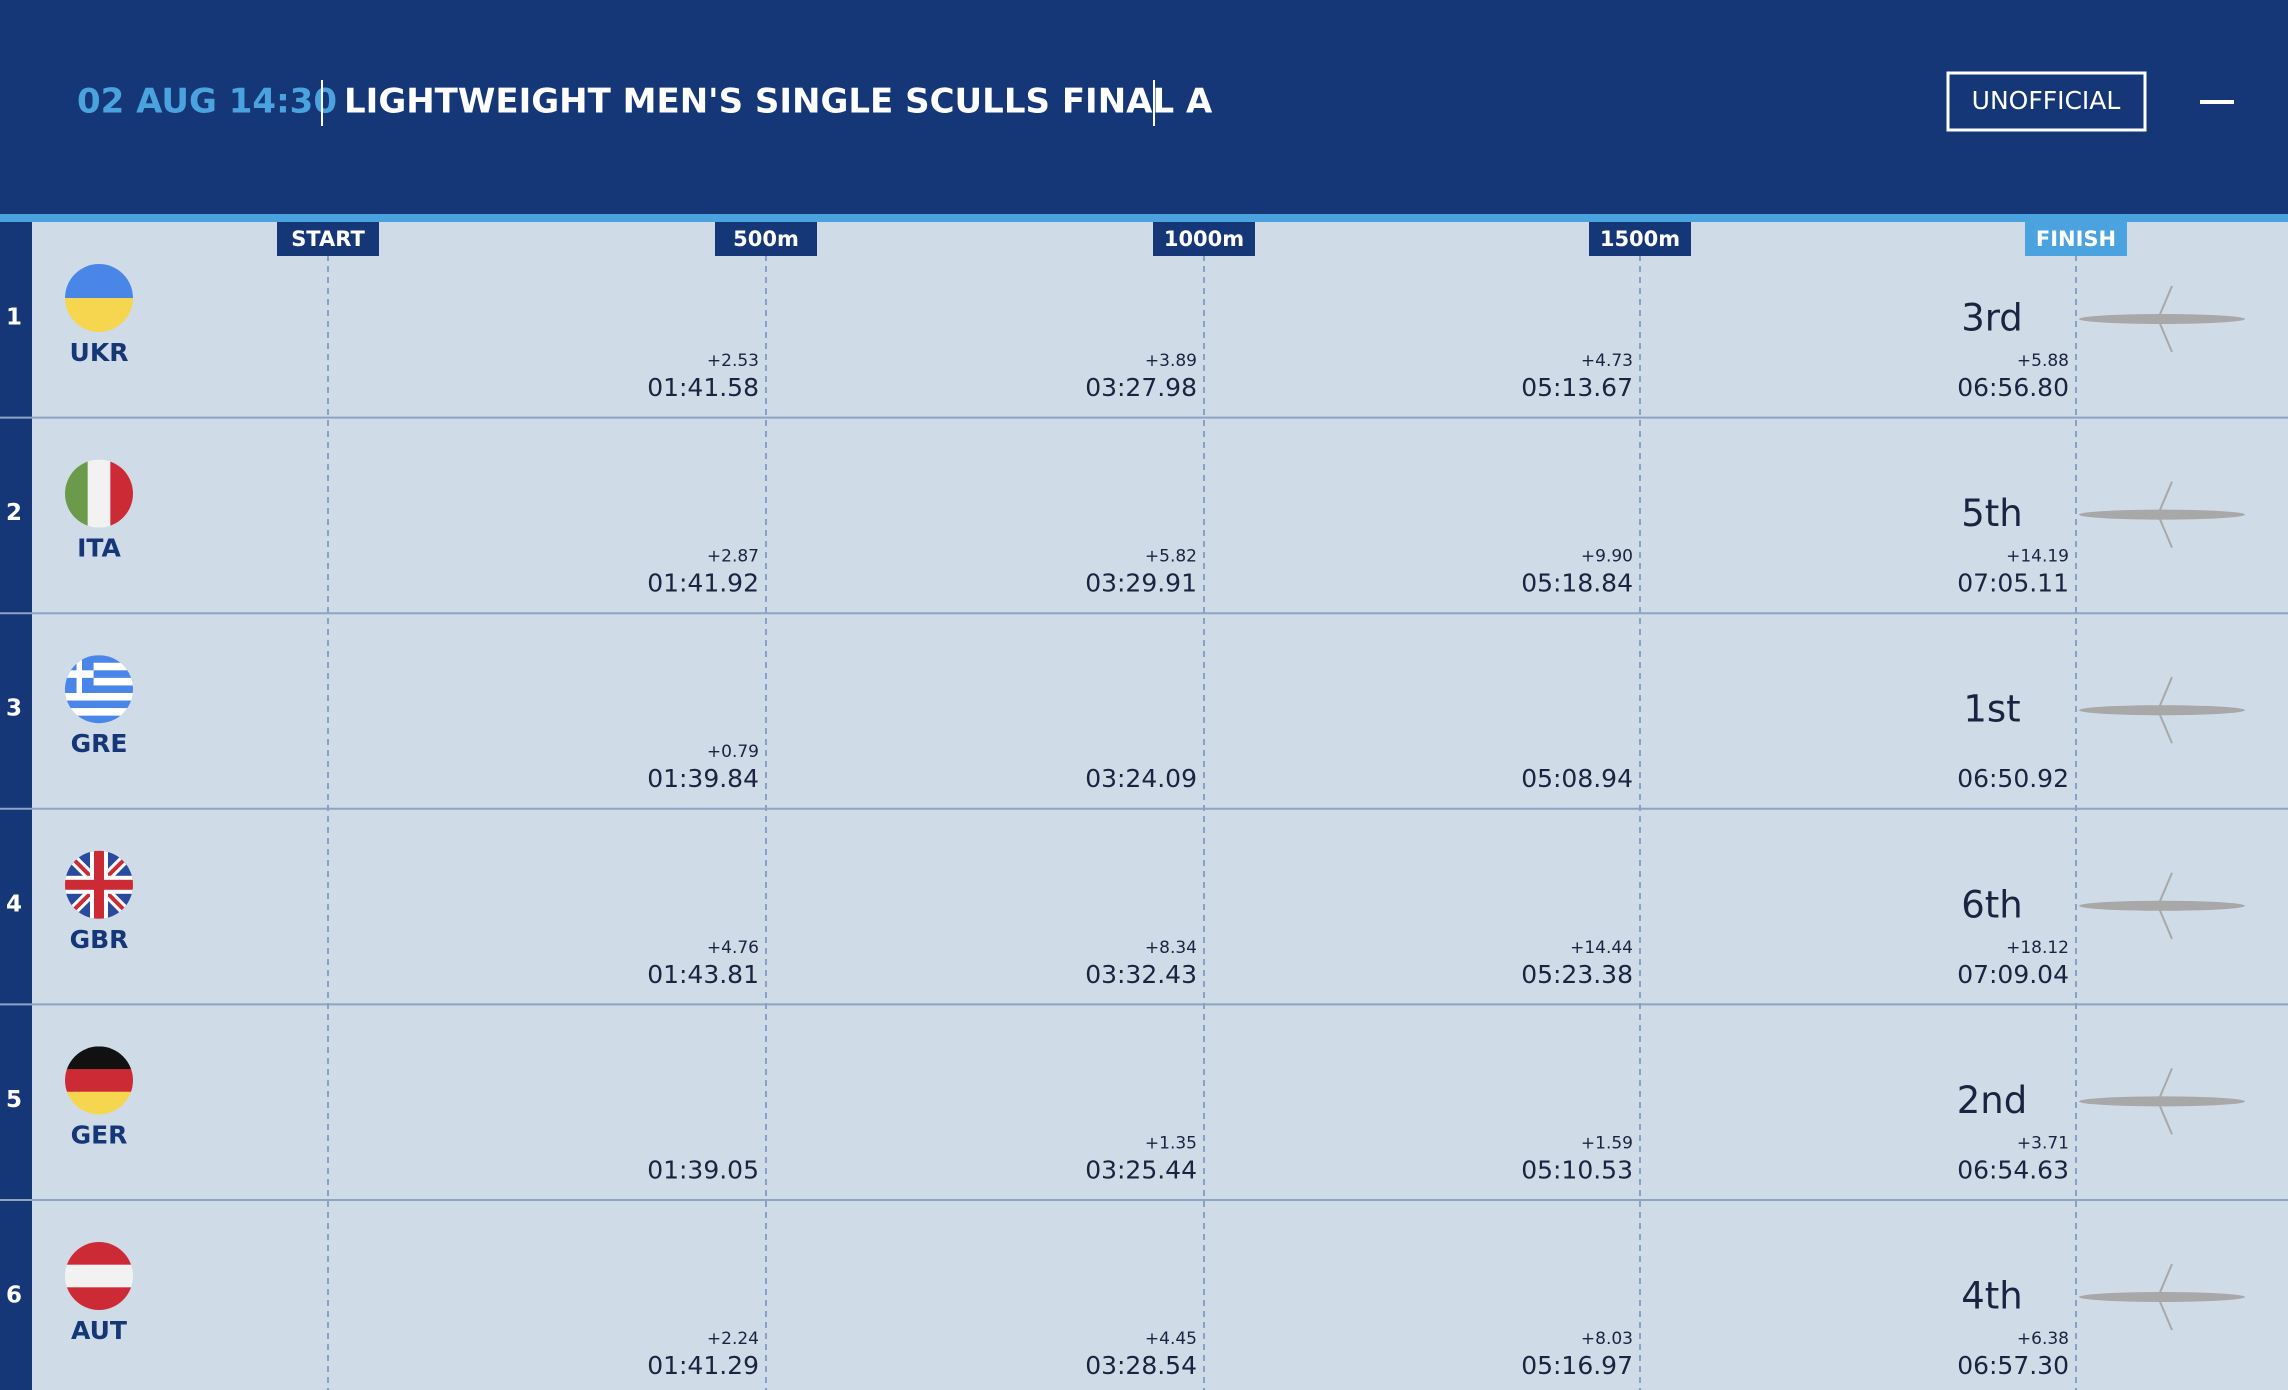 The image size is (2288, 1390). I want to click on split-delta: +6.38, so click(2043, 1339).